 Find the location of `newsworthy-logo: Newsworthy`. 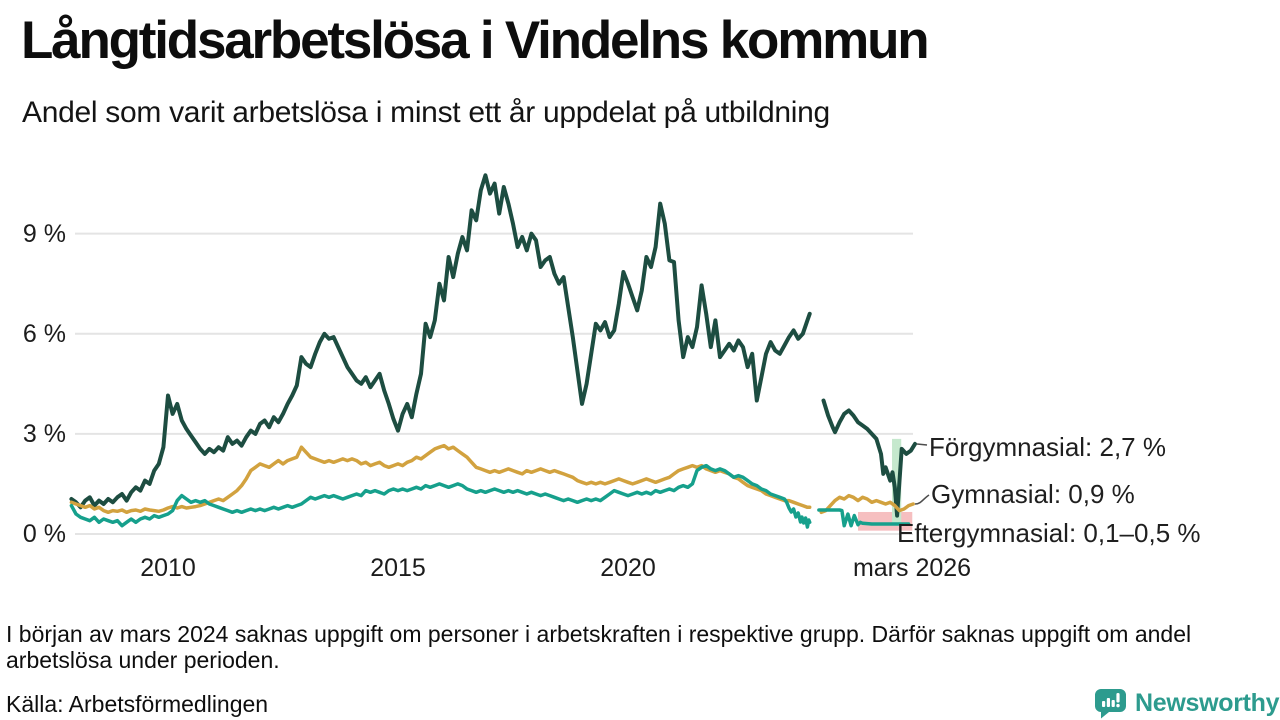

newsworthy-logo: Newsworthy is located at coordinates (1187, 703).